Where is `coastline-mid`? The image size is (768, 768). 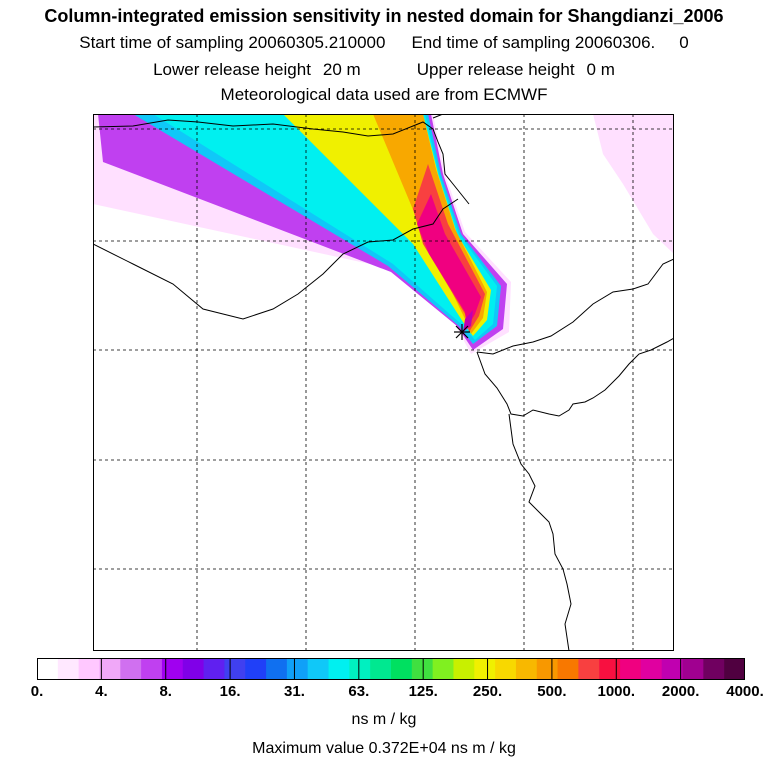
coastline-mid is located at coordinates (276, 259).